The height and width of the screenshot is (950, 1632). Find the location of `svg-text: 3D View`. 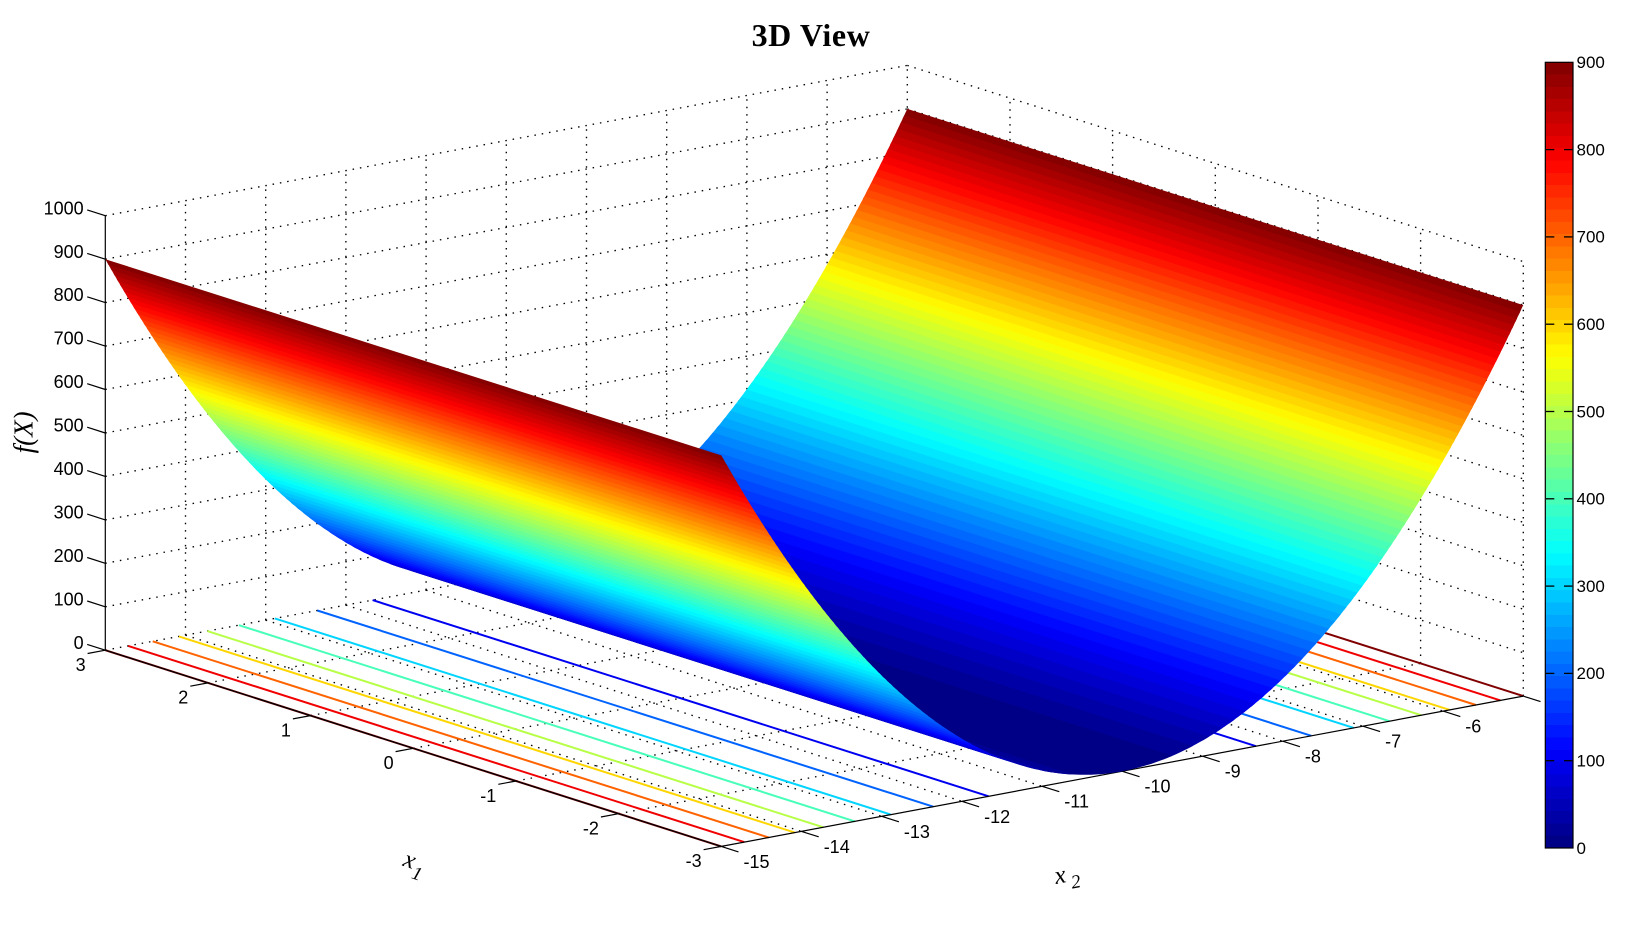

svg-text: 3D View is located at coordinates (811, 35).